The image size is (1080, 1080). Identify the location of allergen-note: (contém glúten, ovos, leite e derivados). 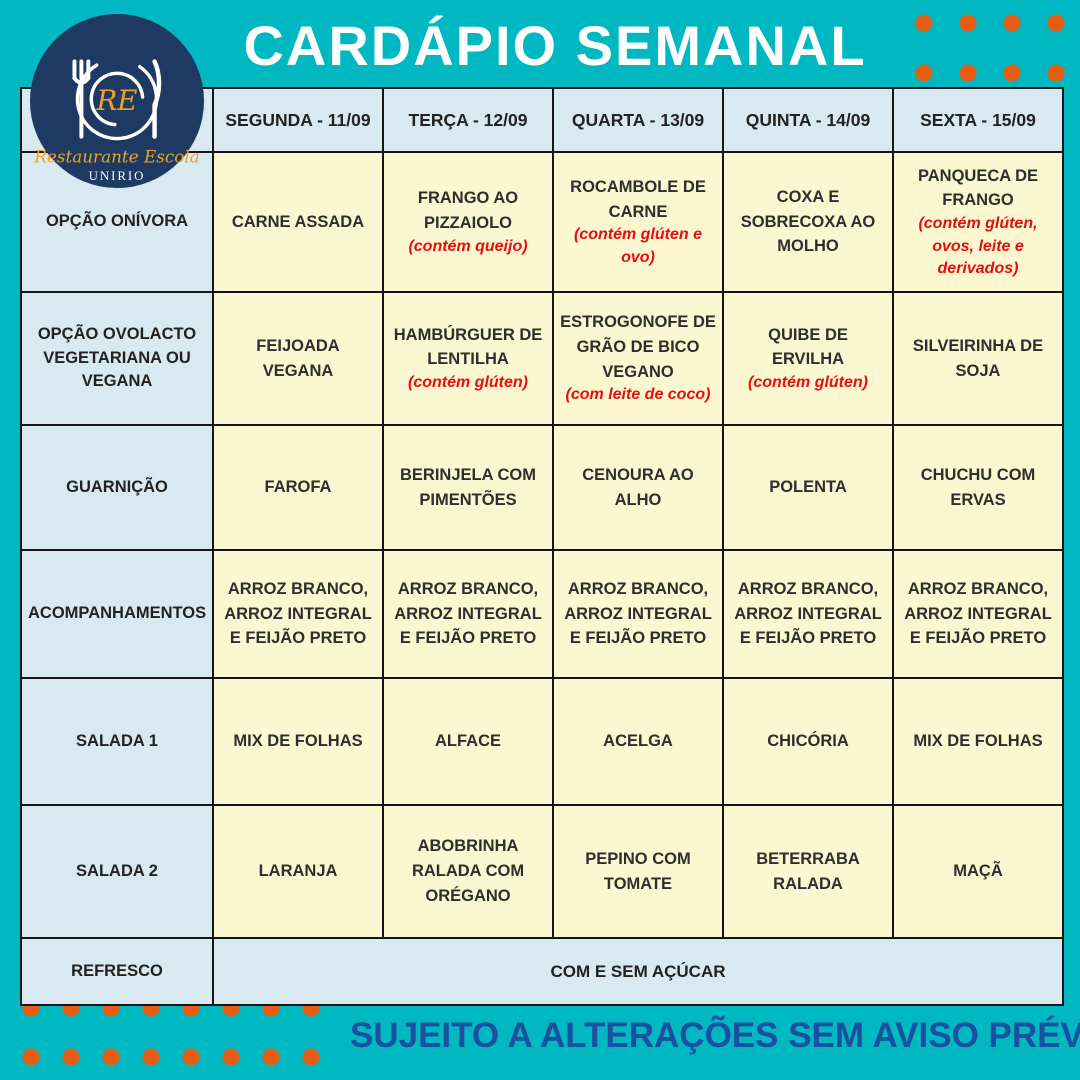
(978, 246).